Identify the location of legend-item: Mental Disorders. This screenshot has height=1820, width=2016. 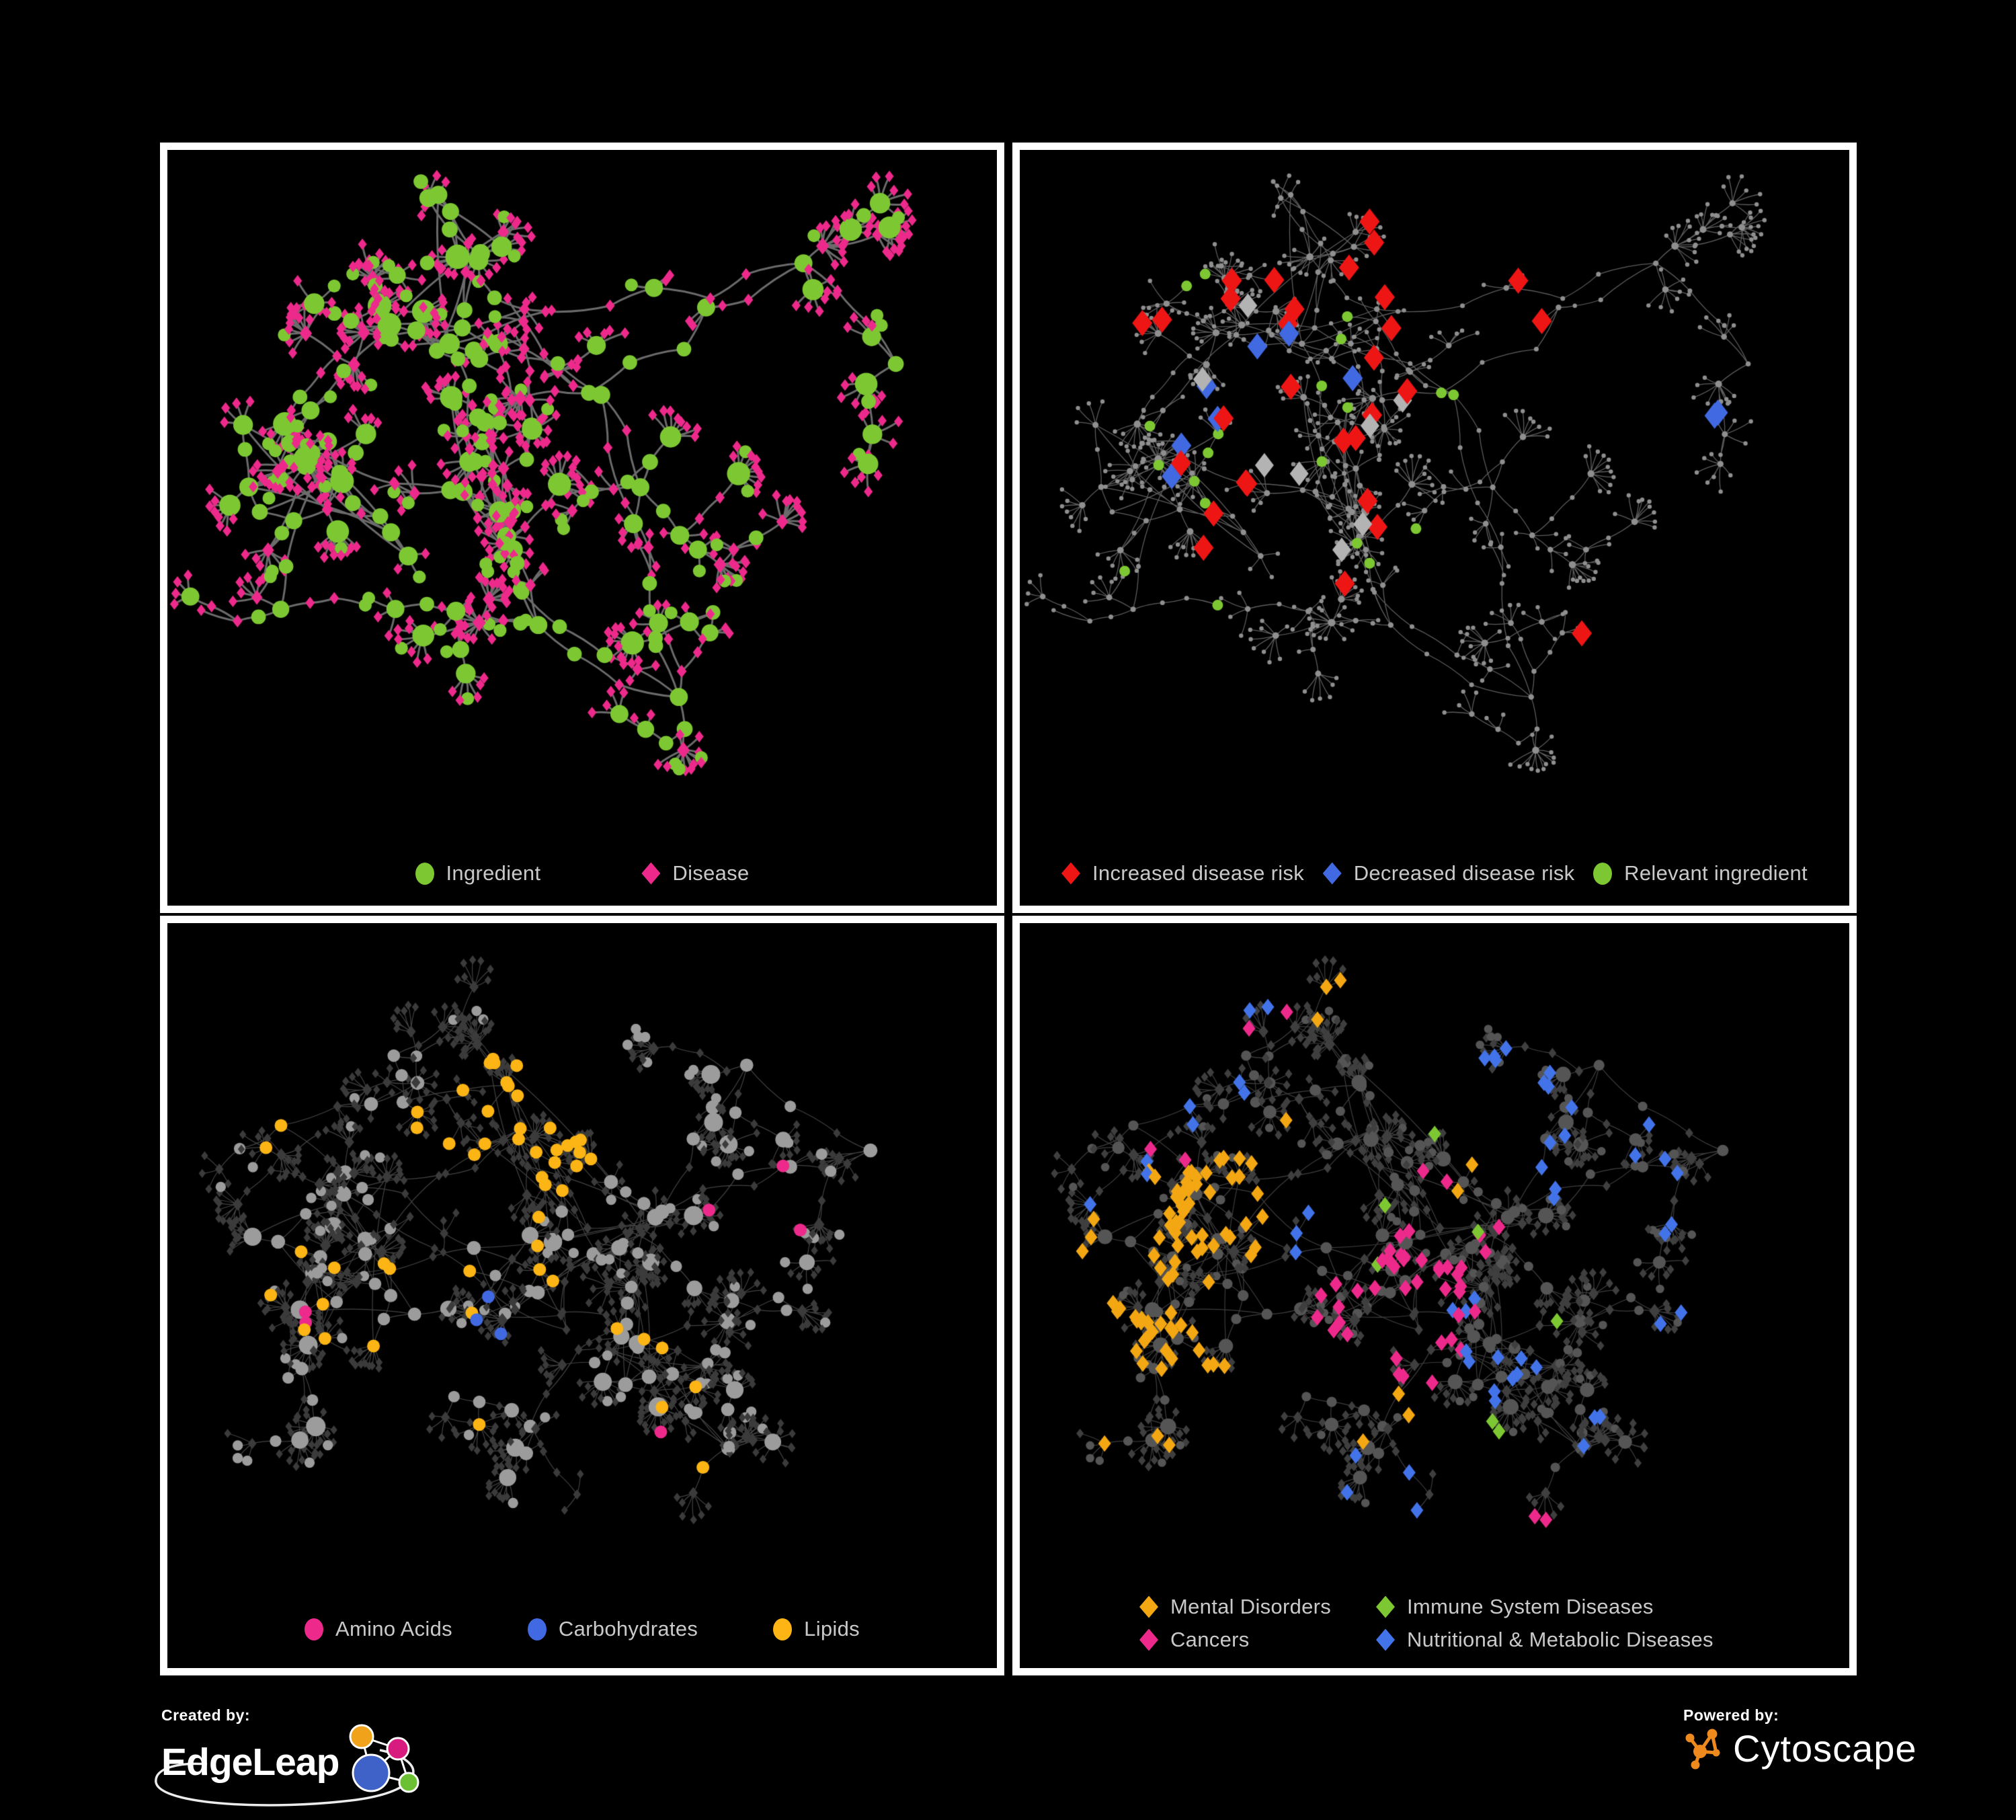
(1257, 1607).